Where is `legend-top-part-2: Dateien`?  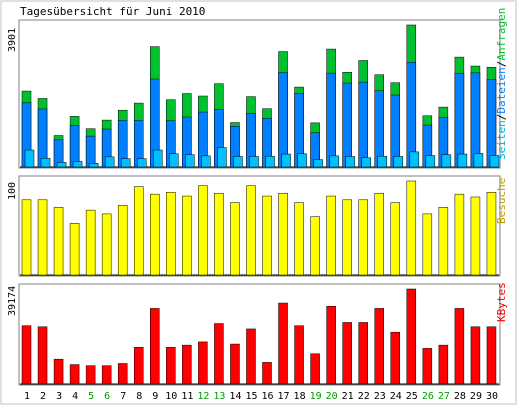
legend-top-part-2: Dateien is located at coordinates (501, 90).